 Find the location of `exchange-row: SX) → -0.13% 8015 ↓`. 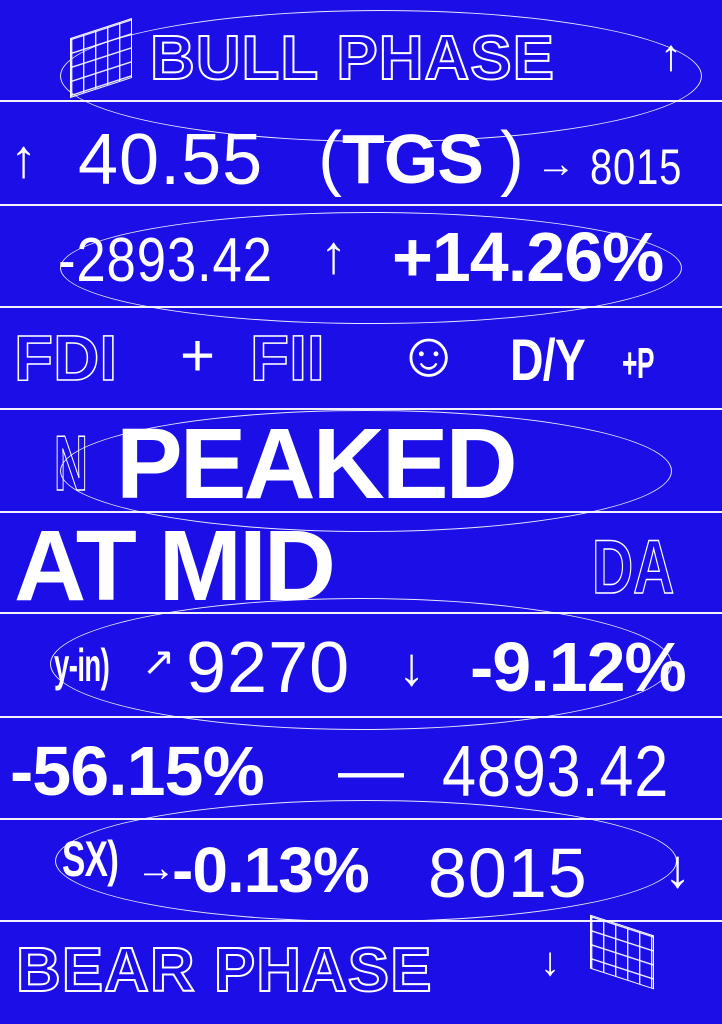

exchange-row: SX) → -0.13% 8015 ↓ is located at coordinates (361, 871).